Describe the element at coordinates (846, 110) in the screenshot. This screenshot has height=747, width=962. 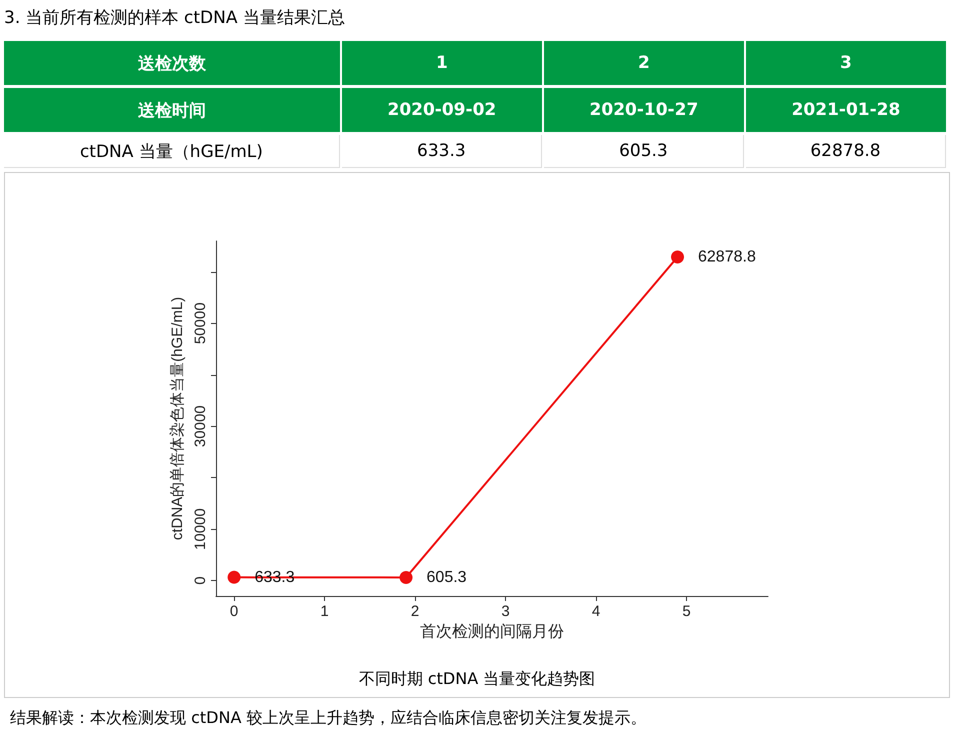
I see `text: 2021-01-28` at that location.